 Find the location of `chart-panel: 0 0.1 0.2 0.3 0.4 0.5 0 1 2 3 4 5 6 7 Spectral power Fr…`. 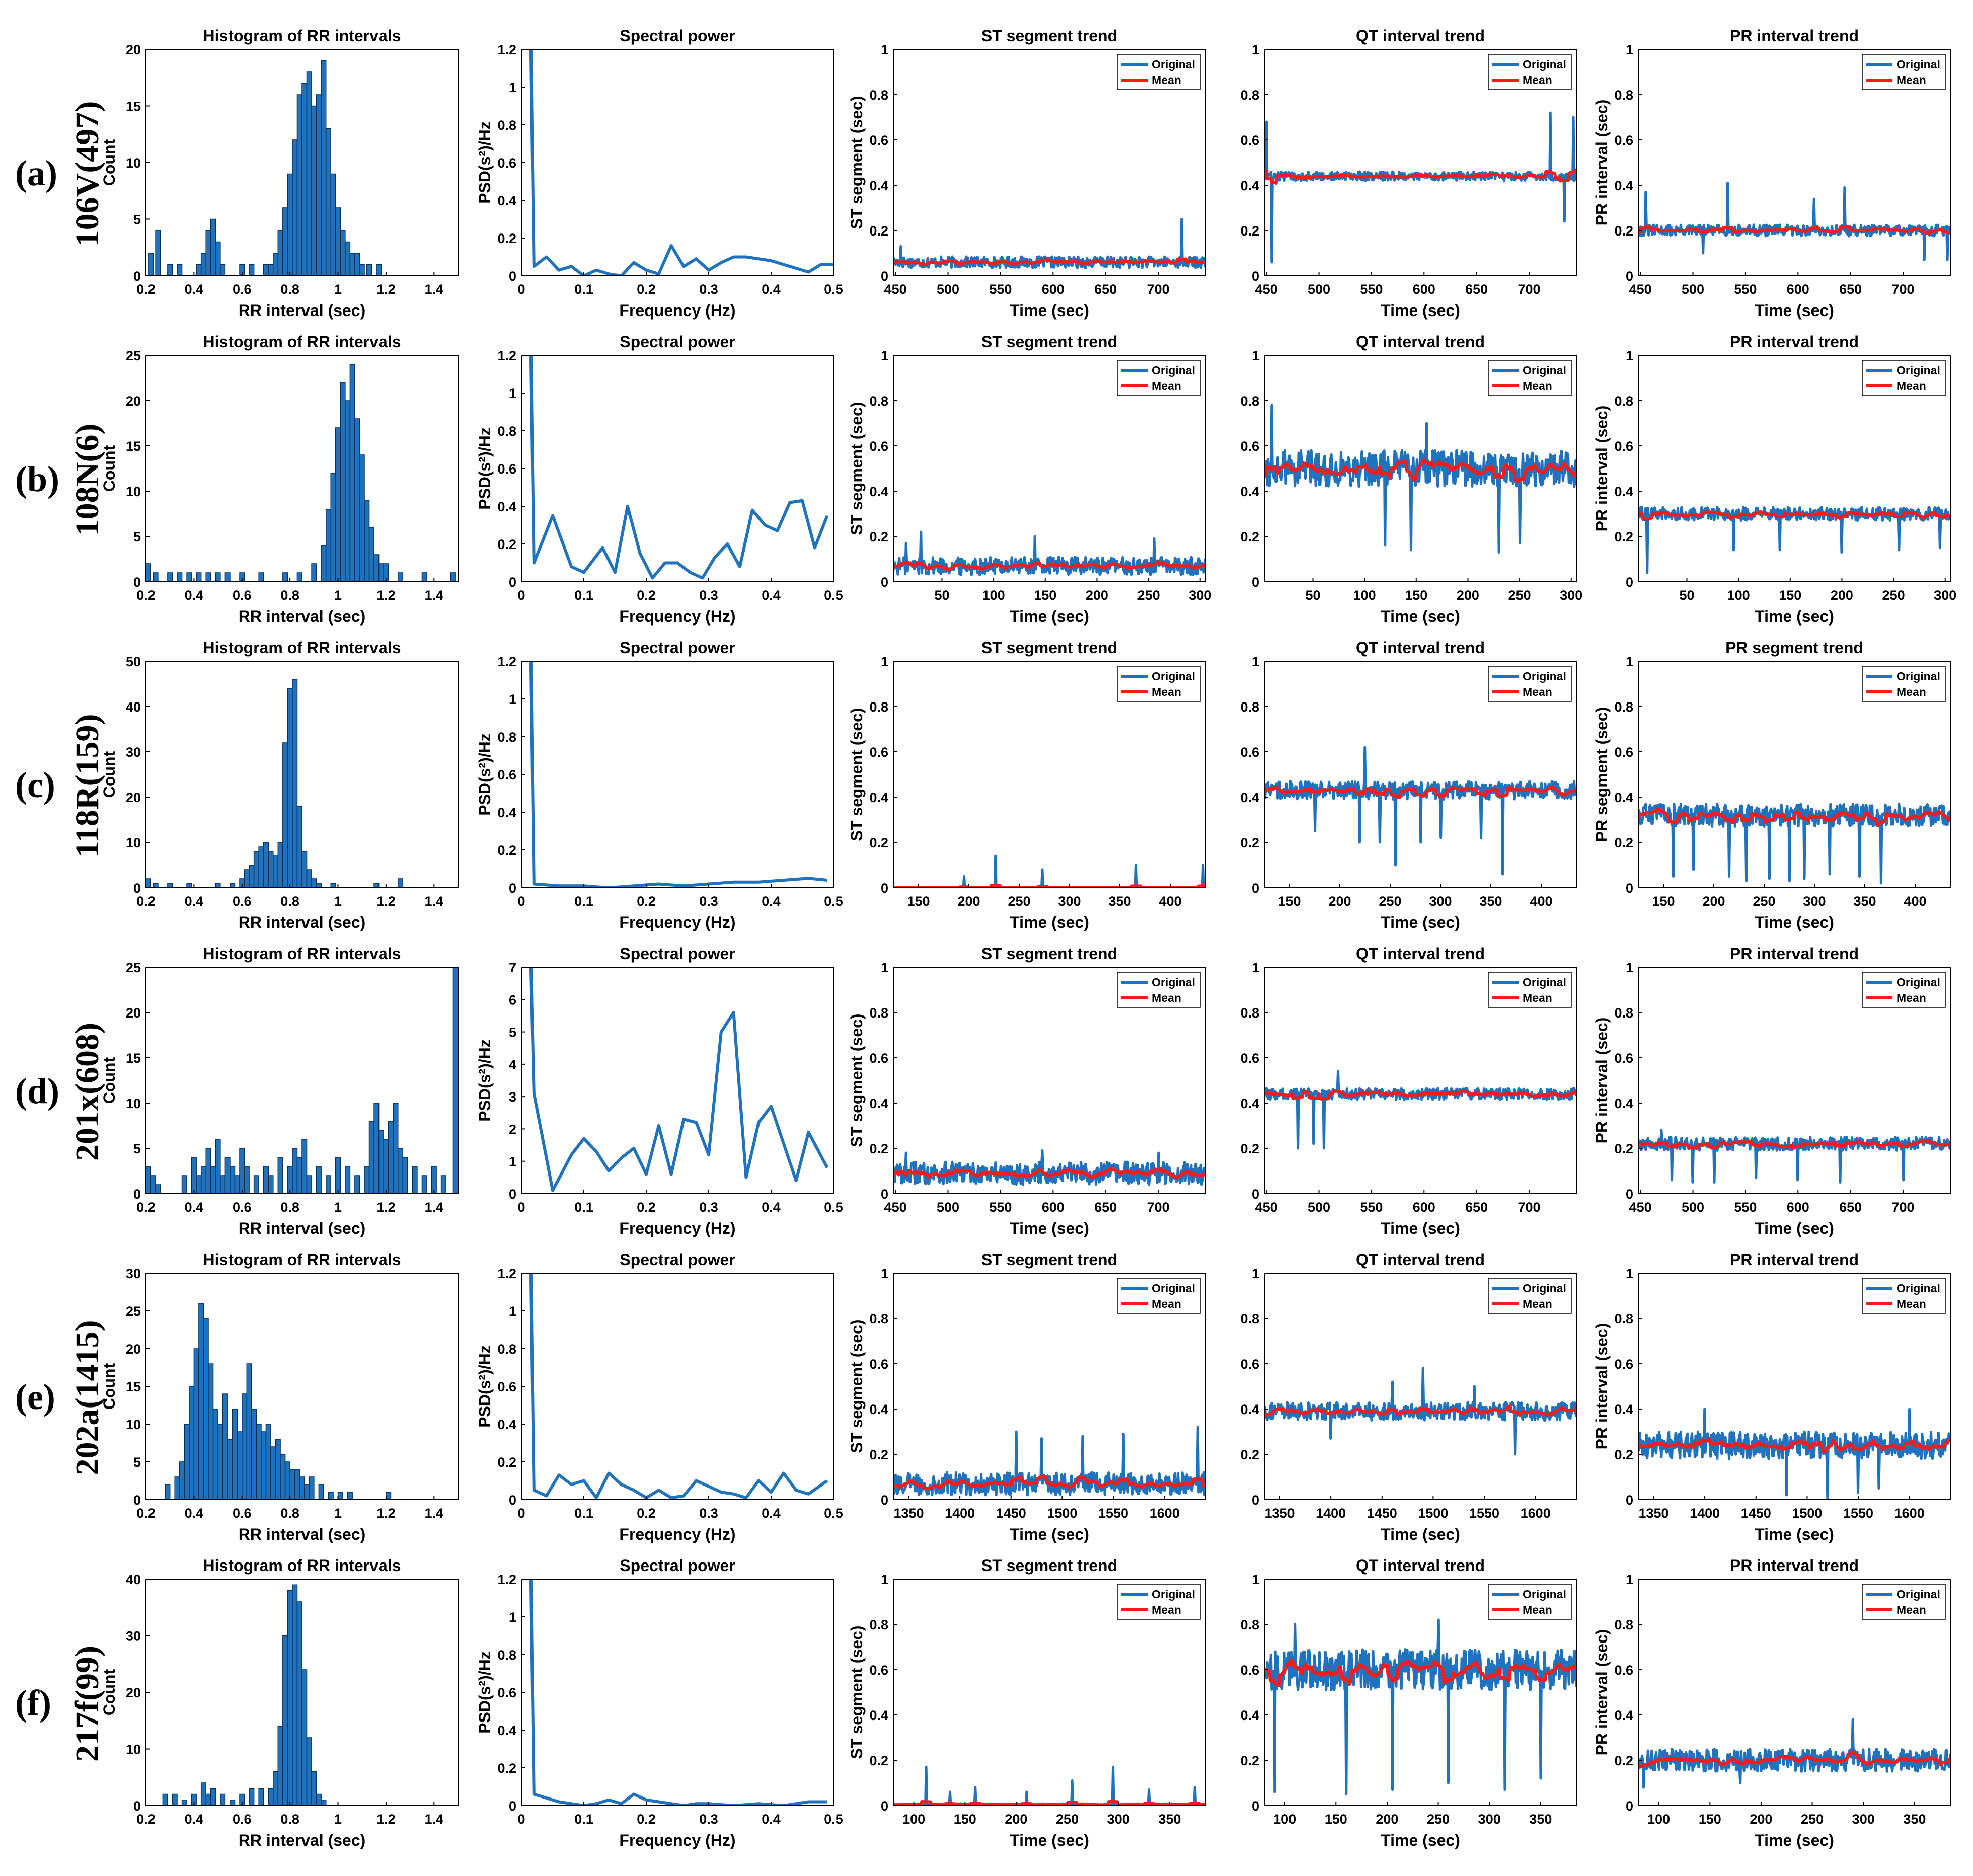

chart-panel: 0 0.1 0.2 0.3 0.4 0.5 0 1 2 3 4 5 6 7 Spectral power Fr… is located at coordinates (659, 1091).